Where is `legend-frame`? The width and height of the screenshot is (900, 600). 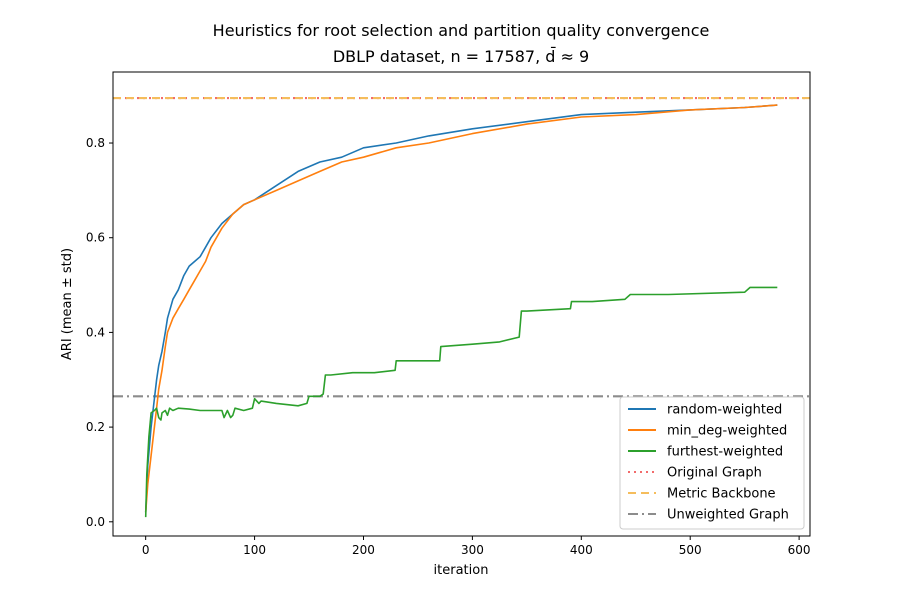 legend-frame is located at coordinates (712, 463).